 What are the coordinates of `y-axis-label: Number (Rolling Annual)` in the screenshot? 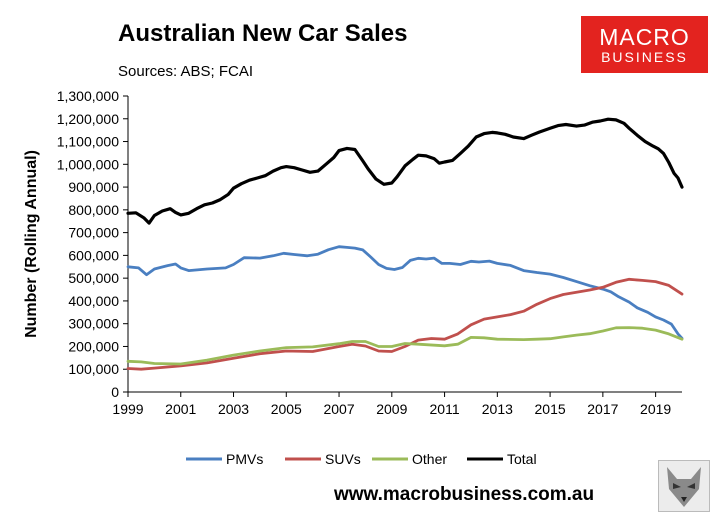 It's located at (31, 244).